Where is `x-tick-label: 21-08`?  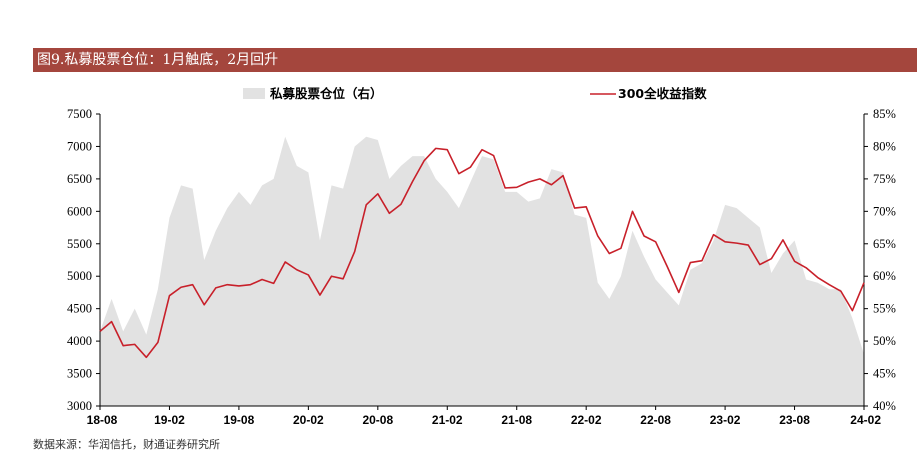 x-tick-label: 21-08 is located at coordinates (516, 420).